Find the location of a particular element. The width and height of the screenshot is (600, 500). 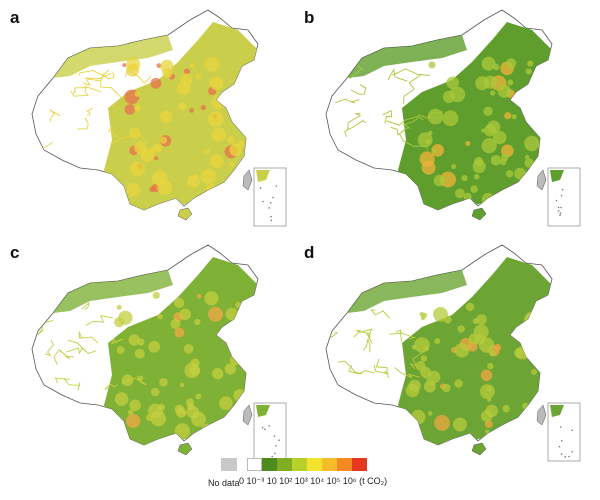

hainan-island is located at coordinates (185, 449).